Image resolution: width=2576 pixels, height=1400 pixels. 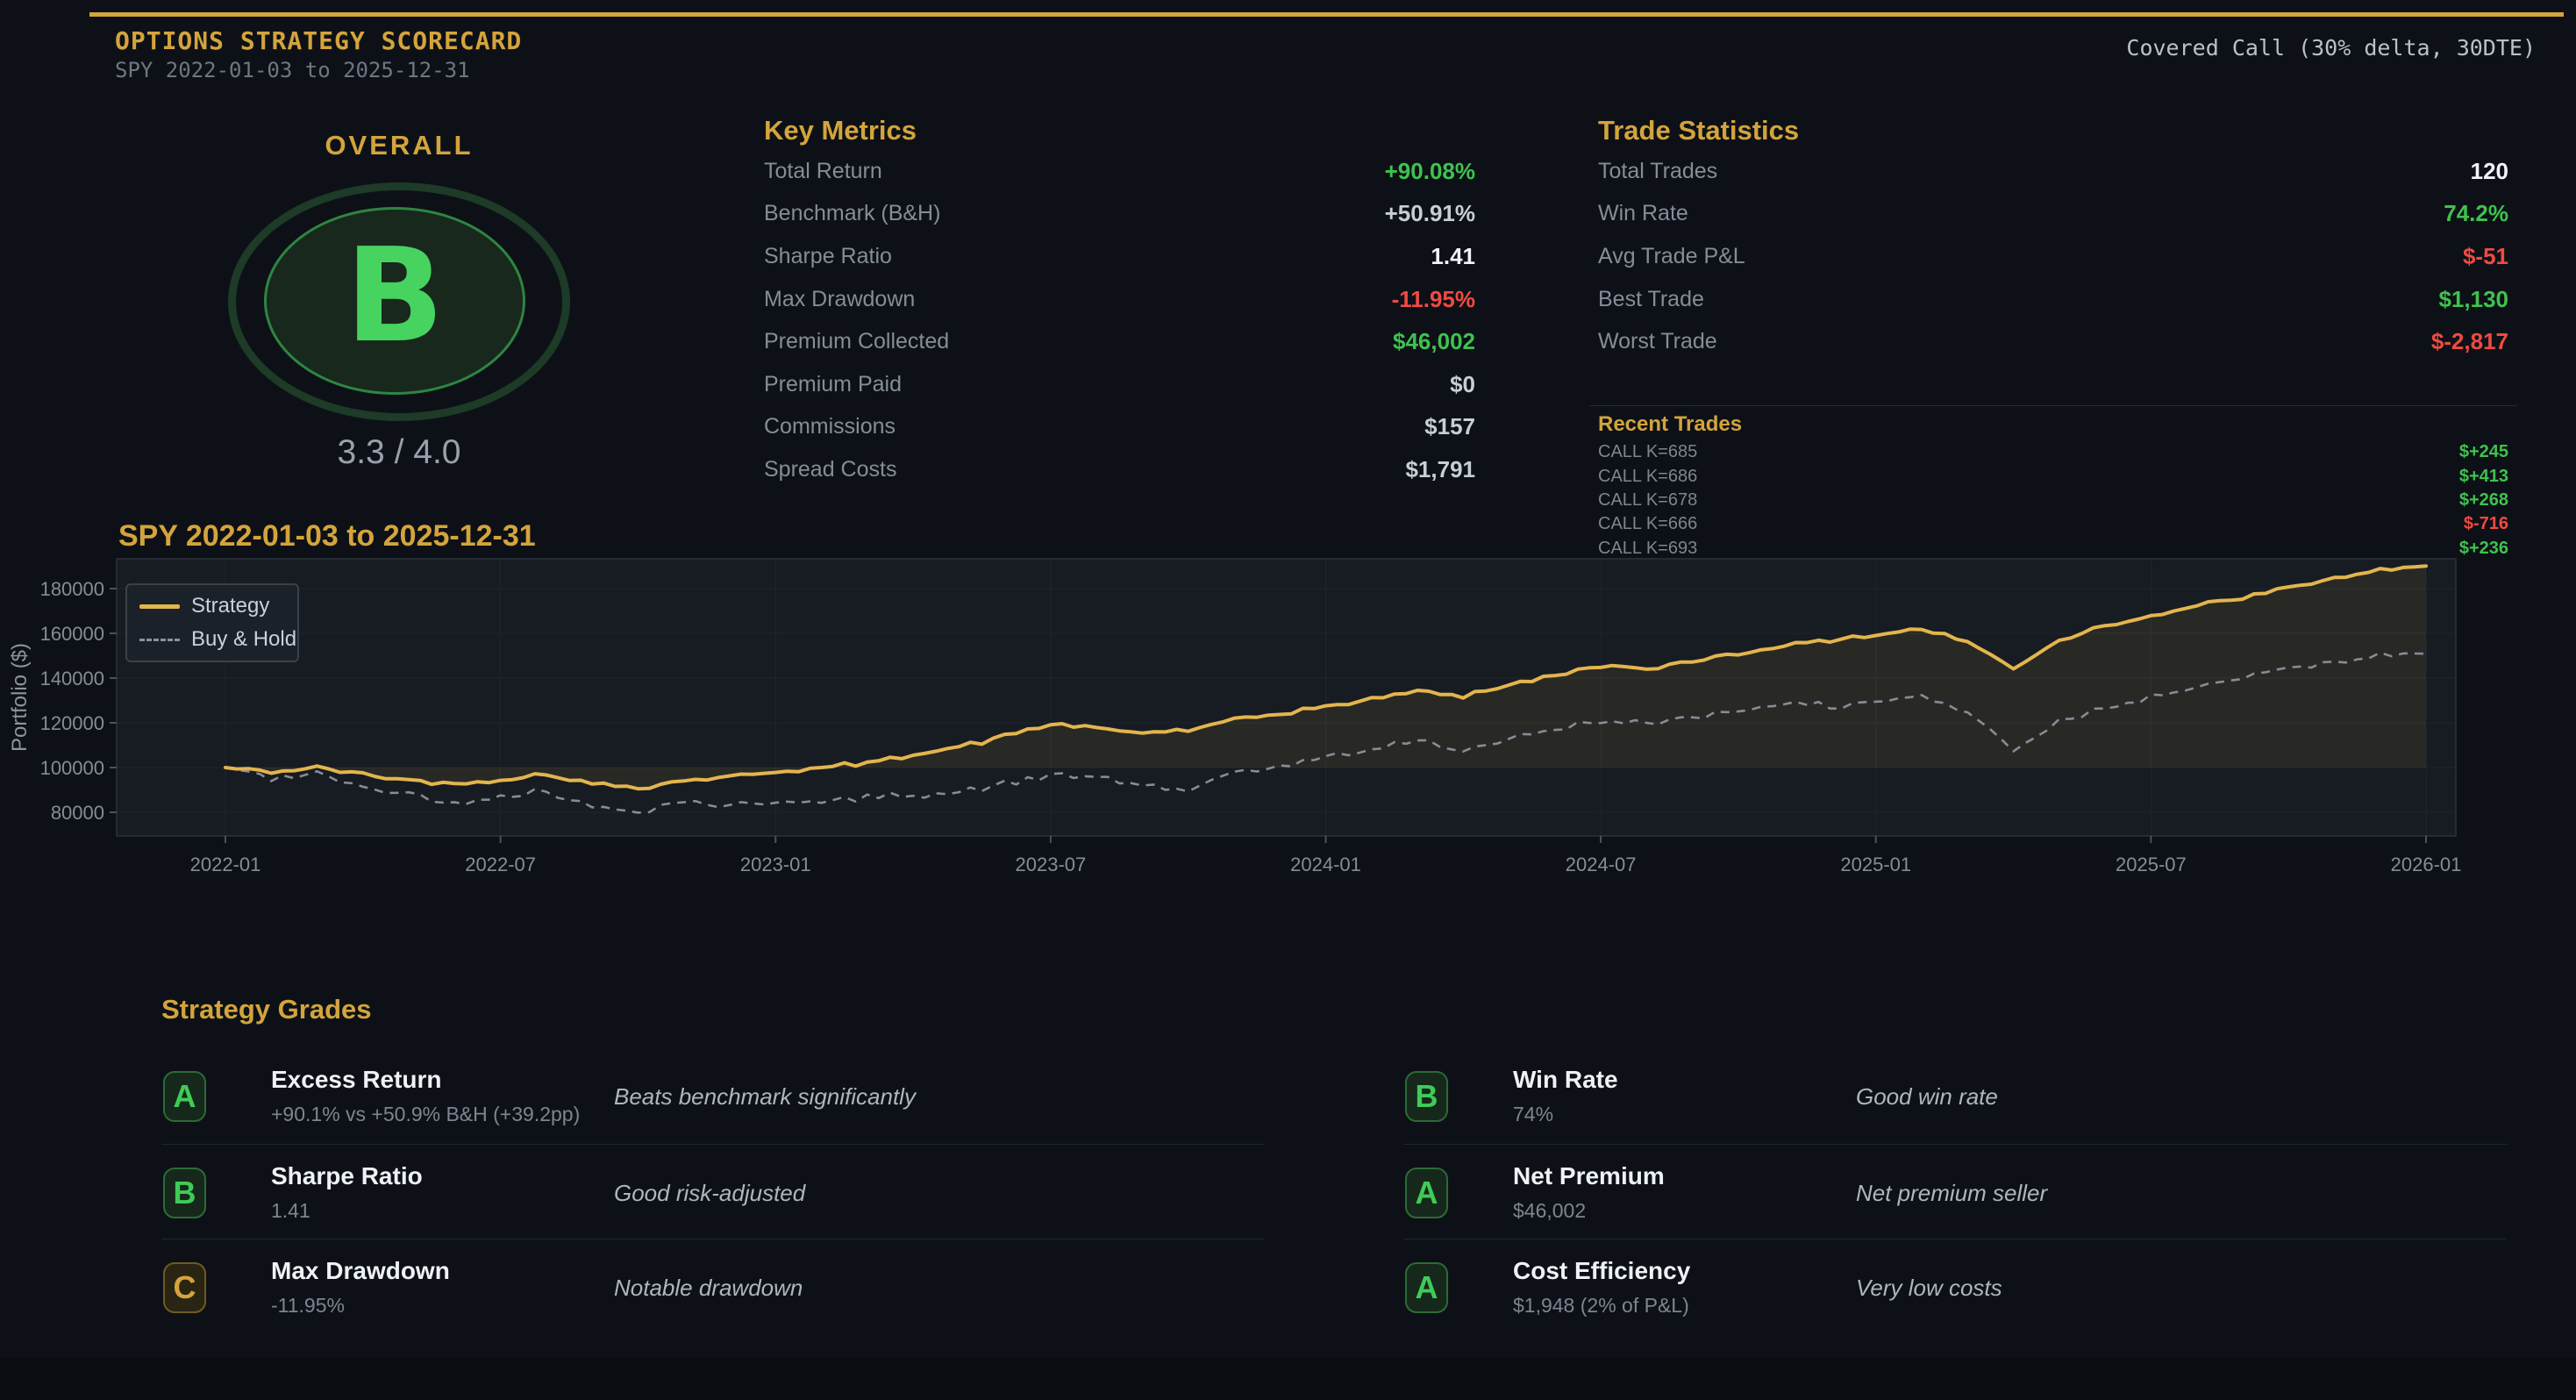 I want to click on grade-detail: 1.41, so click(x=291, y=1210).